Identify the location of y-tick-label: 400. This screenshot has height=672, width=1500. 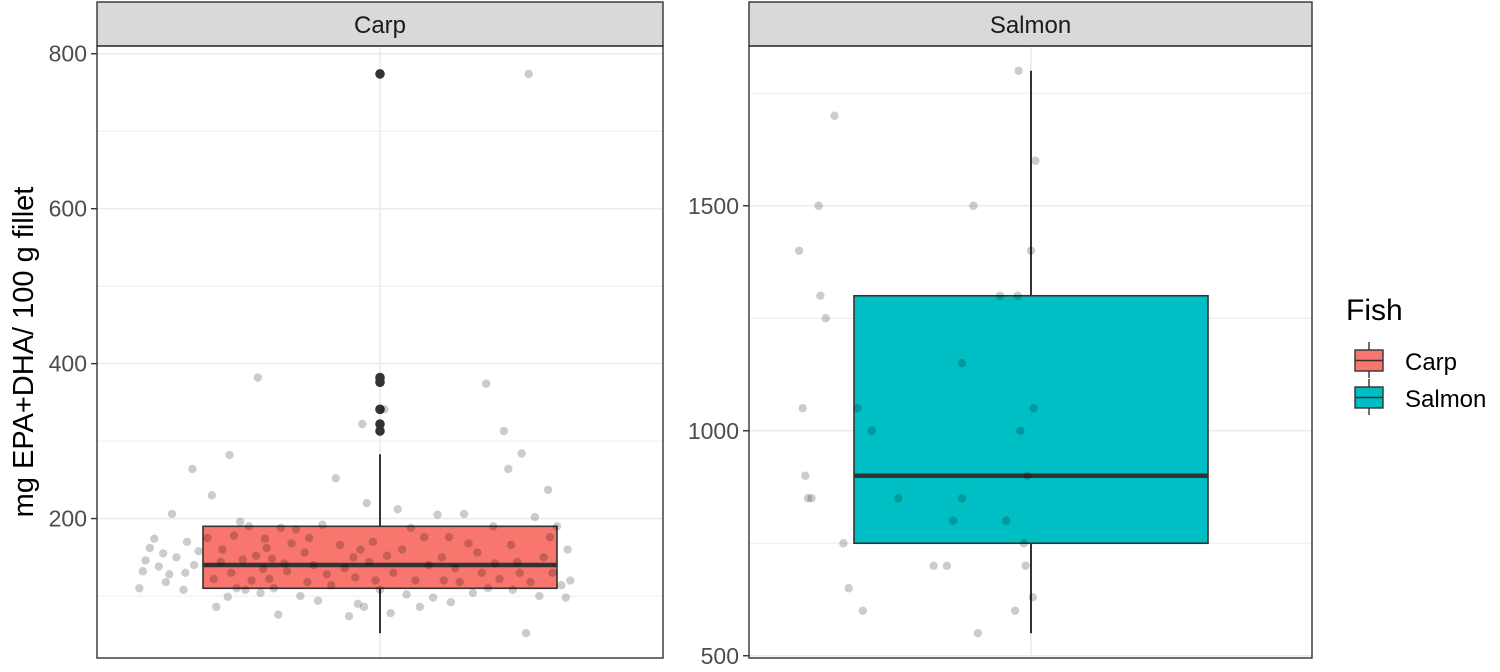
(68, 364).